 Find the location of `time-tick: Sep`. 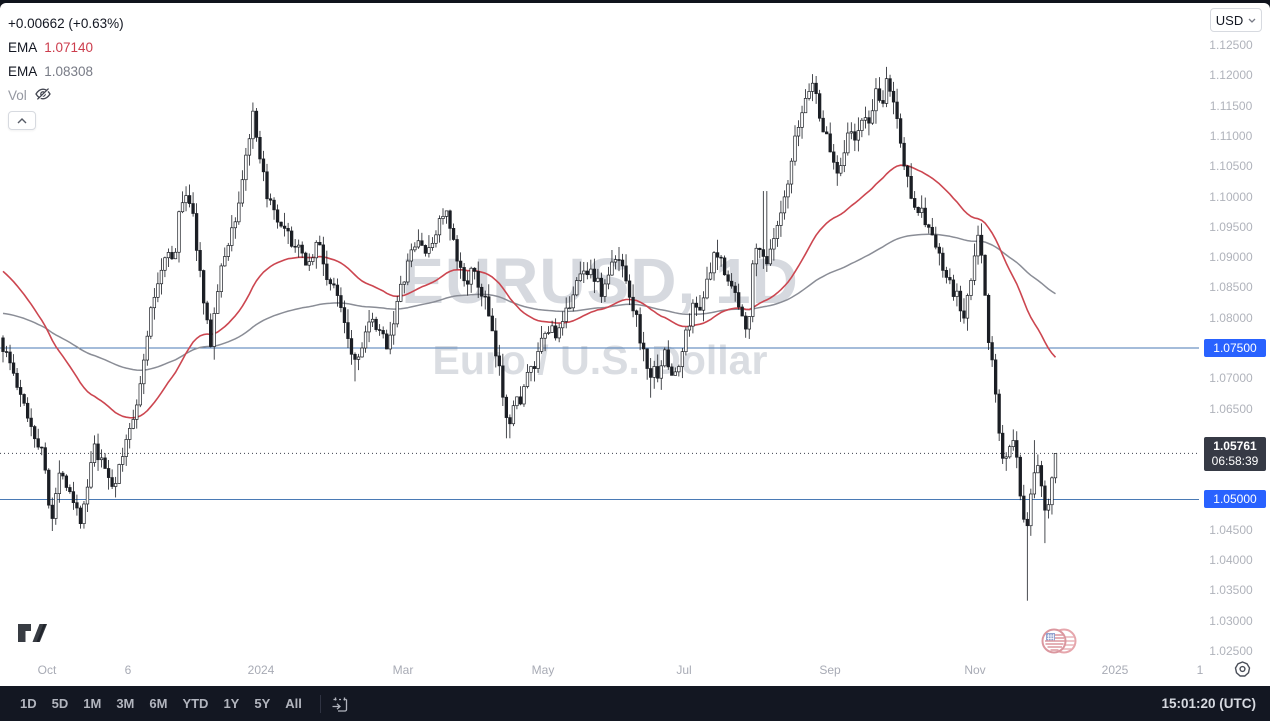

time-tick: Sep is located at coordinates (830, 670).